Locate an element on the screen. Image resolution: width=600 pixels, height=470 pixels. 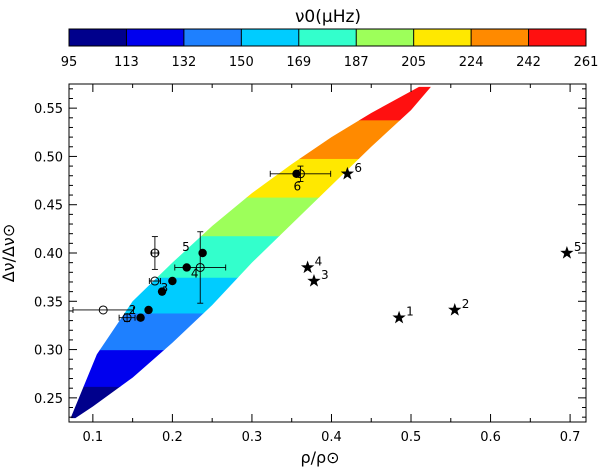
colorbar-tick-label: 95 is located at coordinates (69, 62).